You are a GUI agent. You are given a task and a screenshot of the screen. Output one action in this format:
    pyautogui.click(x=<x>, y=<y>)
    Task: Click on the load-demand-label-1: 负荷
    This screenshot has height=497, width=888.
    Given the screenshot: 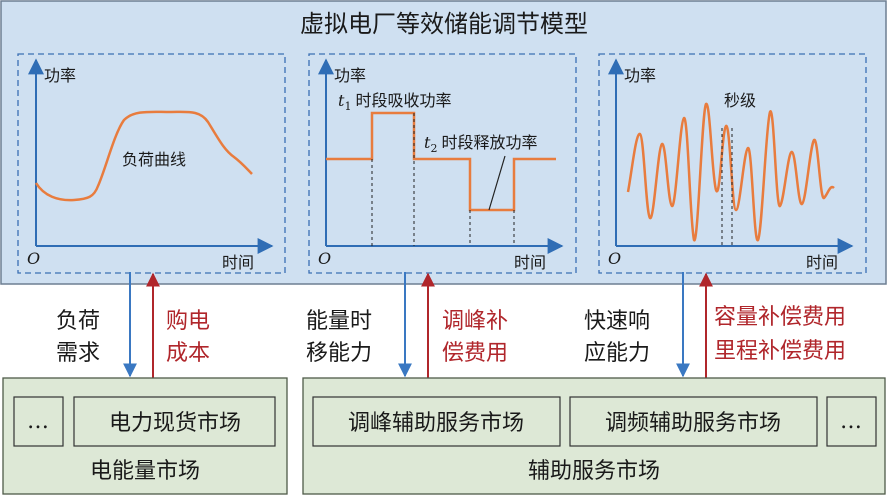 What is the action you would take?
    pyautogui.click(x=78, y=321)
    